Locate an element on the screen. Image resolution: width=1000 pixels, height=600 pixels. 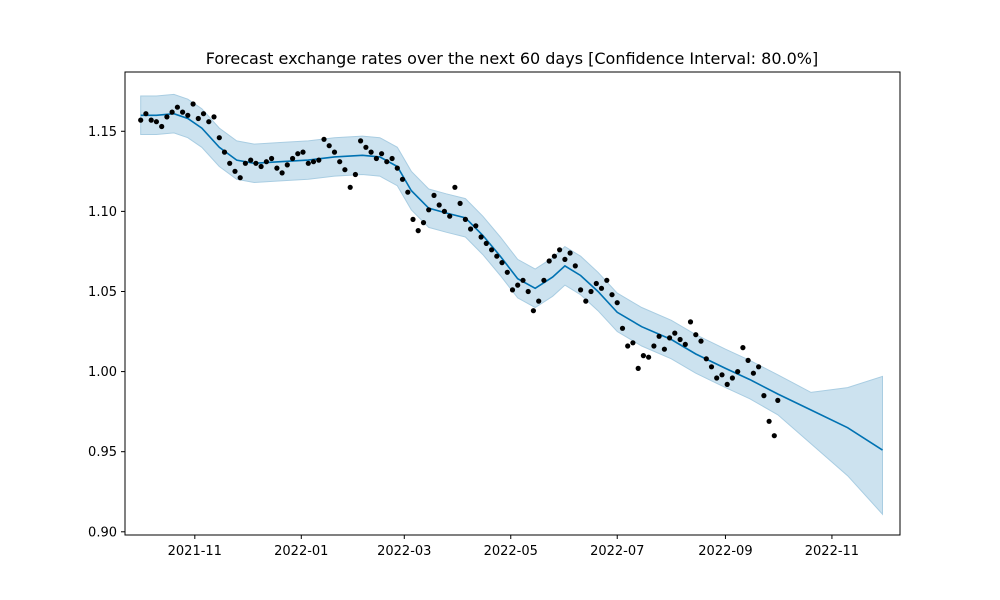
y-tick-label: 1.05 is located at coordinates (102, 292).